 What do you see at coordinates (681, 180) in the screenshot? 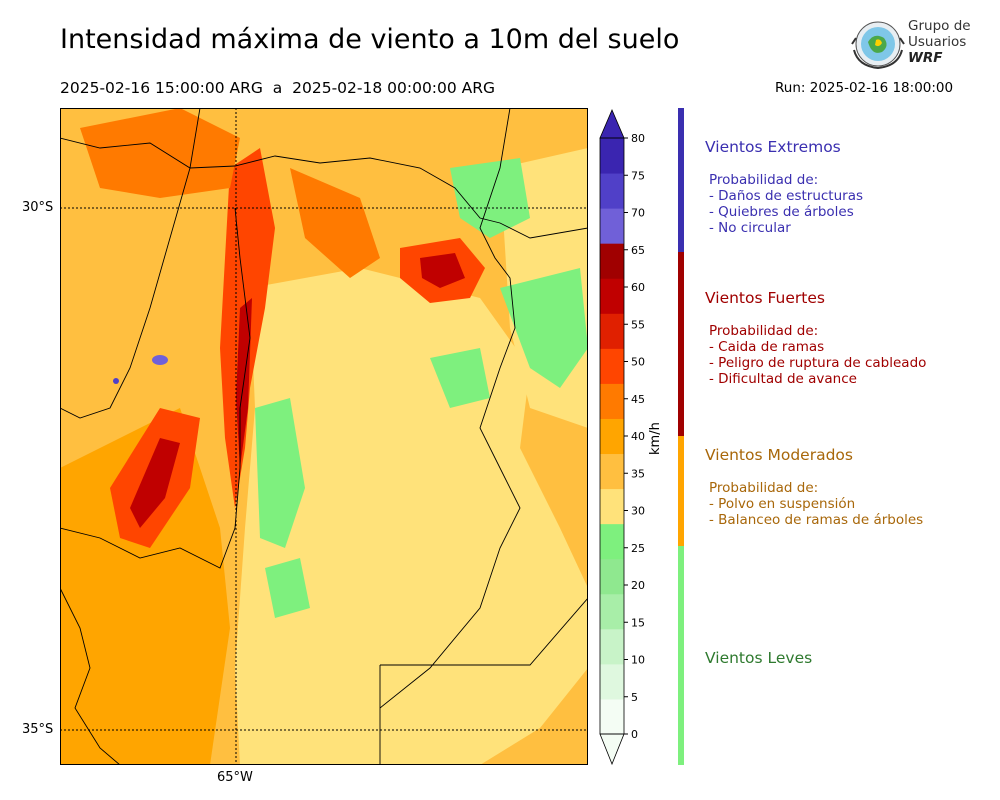
I see `category-bar-extreme` at bounding box center [681, 180].